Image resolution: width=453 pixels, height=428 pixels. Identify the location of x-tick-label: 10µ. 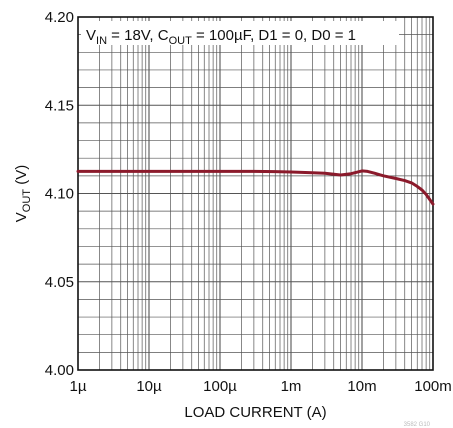
(149, 386).